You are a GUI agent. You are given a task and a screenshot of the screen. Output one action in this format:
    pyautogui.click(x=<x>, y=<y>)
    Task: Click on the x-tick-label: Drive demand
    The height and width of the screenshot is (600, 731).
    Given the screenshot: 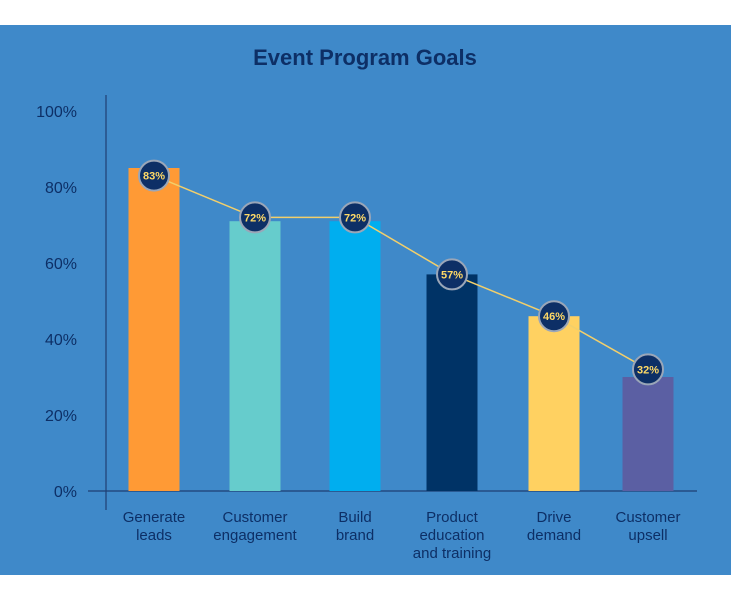 What is the action you would take?
    pyautogui.click(x=554, y=526)
    